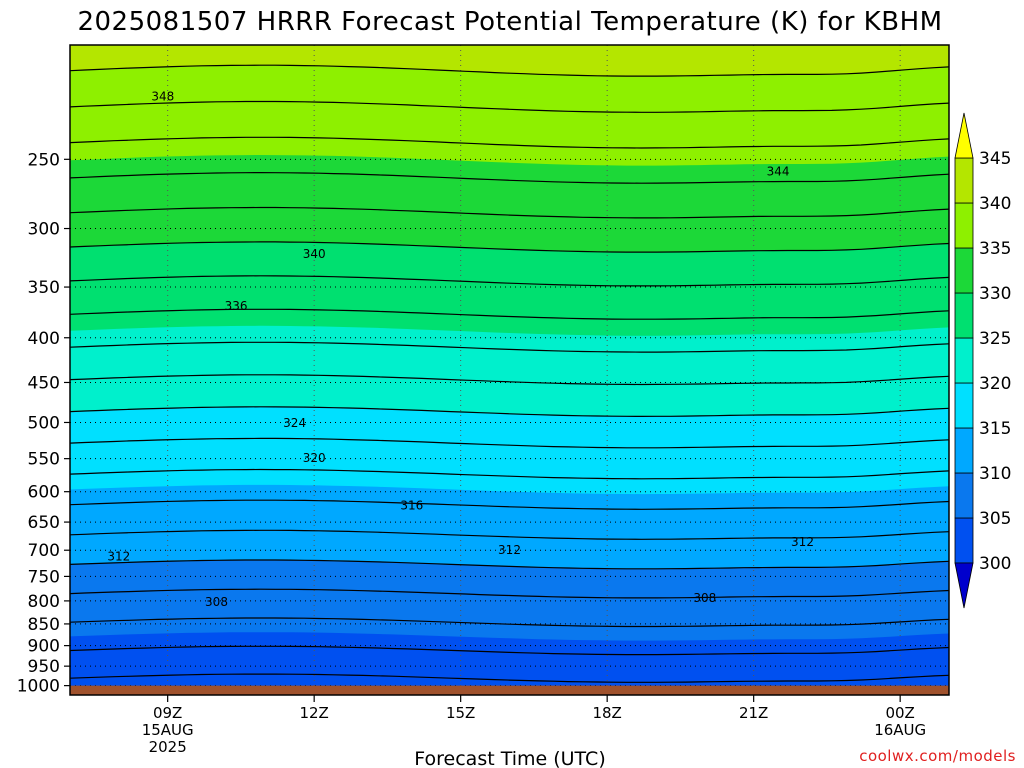  Describe the element at coordinates (995, 384) in the screenshot. I see `colorbar-tick-label: 320` at that location.